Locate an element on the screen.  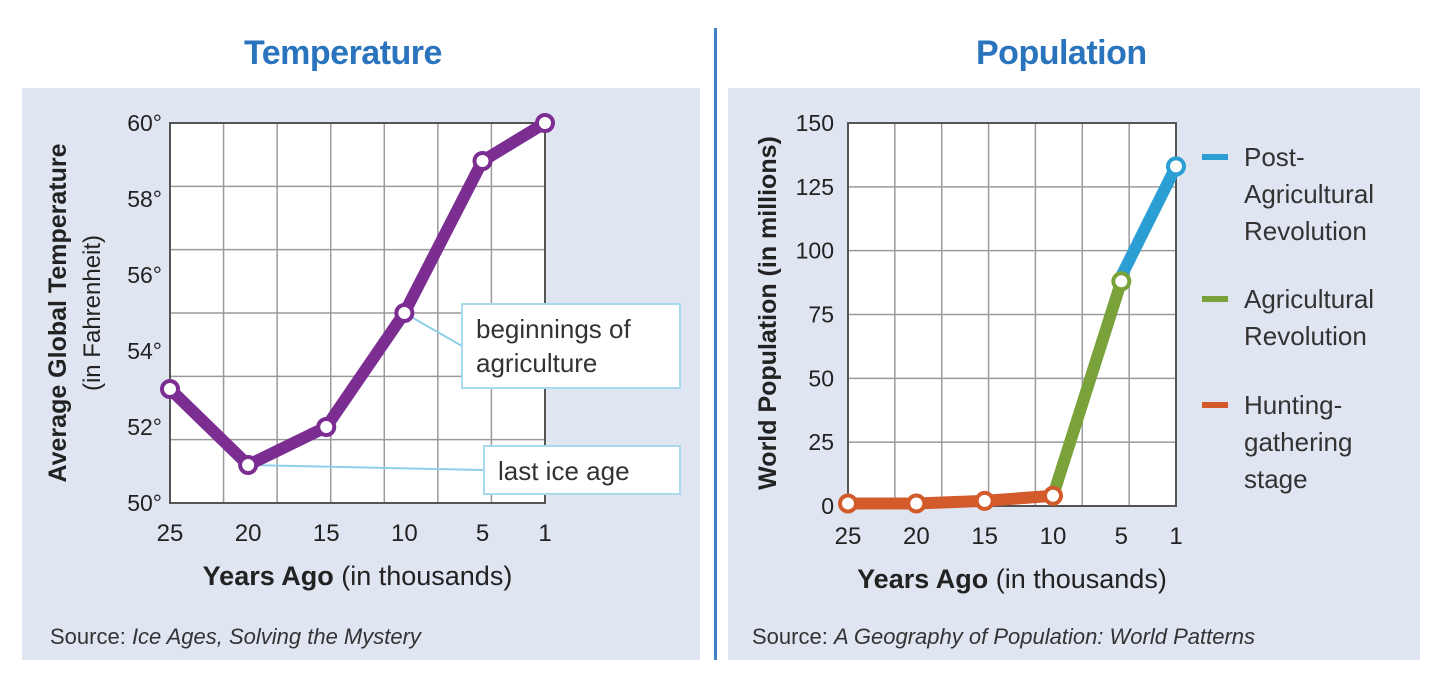
population-title: Population is located at coordinates (1061, 53).